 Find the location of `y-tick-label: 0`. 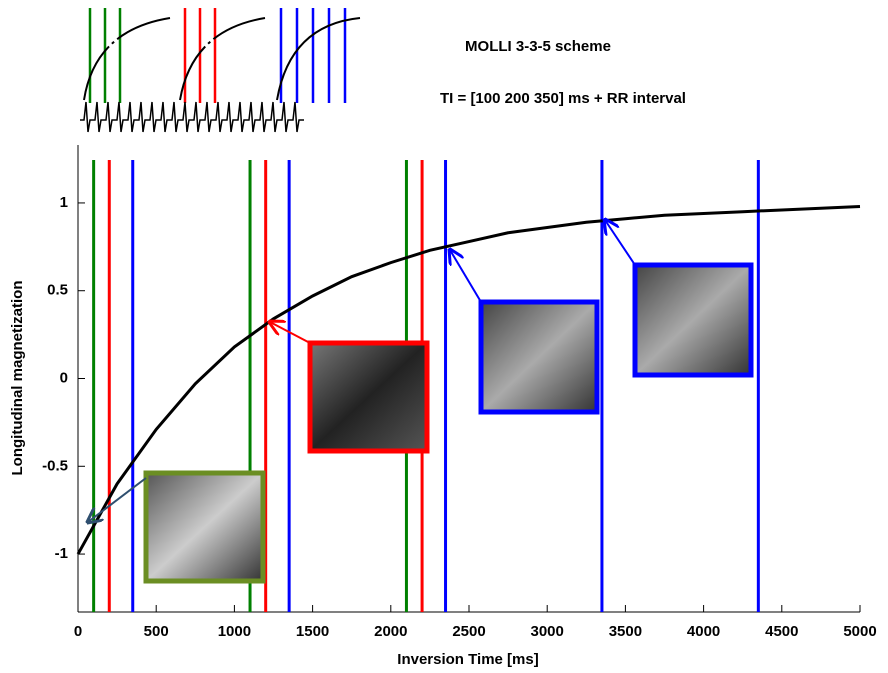

y-tick-label: 0 is located at coordinates (64, 377).